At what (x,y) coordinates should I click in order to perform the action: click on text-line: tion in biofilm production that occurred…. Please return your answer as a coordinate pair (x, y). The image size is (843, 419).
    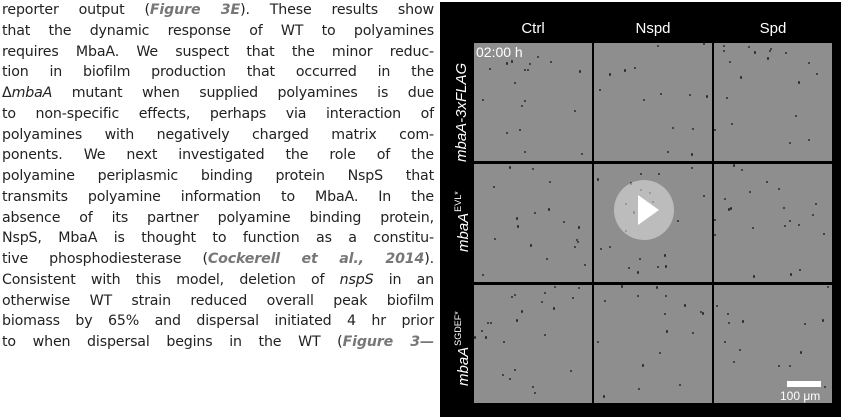
    Looking at the image, I should click on (218, 72).